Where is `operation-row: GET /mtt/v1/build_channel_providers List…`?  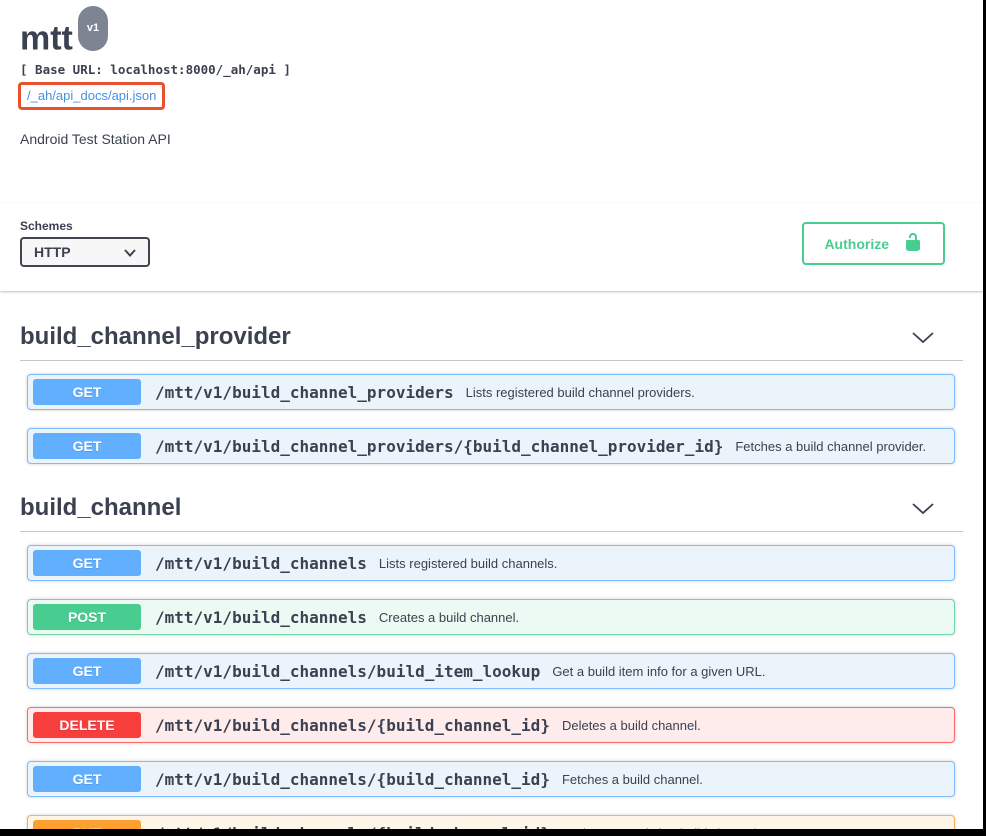 operation-row: GET /mtt/v1/build_channel_providers List… is located at coordinates (491, 392).